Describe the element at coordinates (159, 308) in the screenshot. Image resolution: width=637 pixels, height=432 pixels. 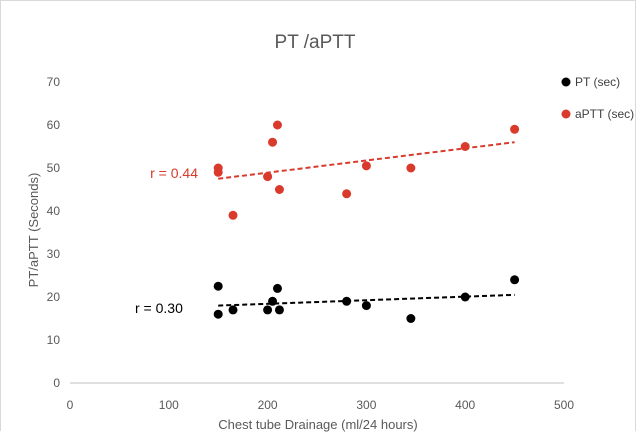
I see `correlation-annotation: r = 0.30` at that location.